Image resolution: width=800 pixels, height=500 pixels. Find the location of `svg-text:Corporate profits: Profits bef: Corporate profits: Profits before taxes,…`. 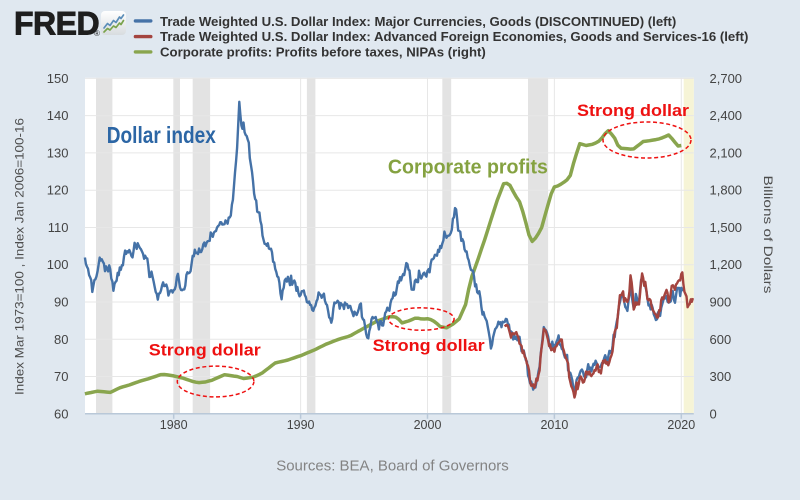

svg-text:Corporate profits: Profits bef: Corporate profits: Profits before taxes,… is located at coordinates (323, 51).